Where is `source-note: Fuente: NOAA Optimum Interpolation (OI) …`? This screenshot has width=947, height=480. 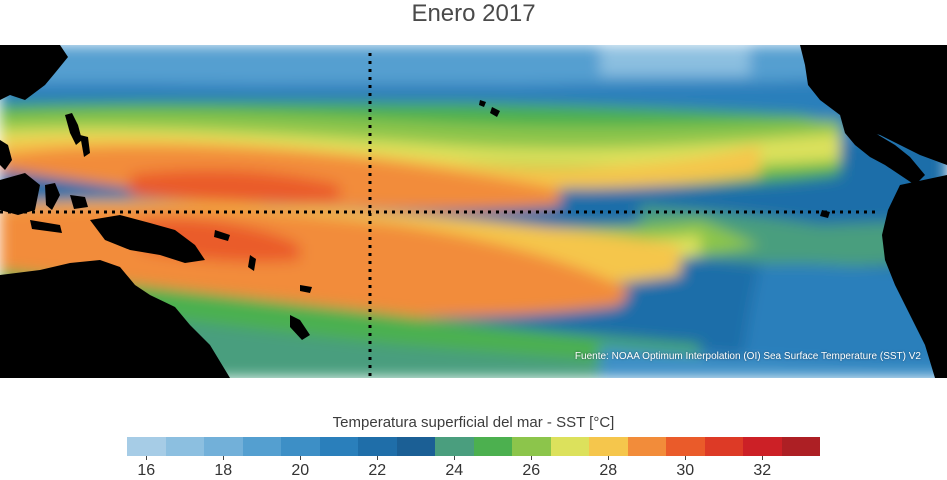
source-note: Fuente: NOAA Optimum Interpolation (OI) … is located at coordinates (747, 356).